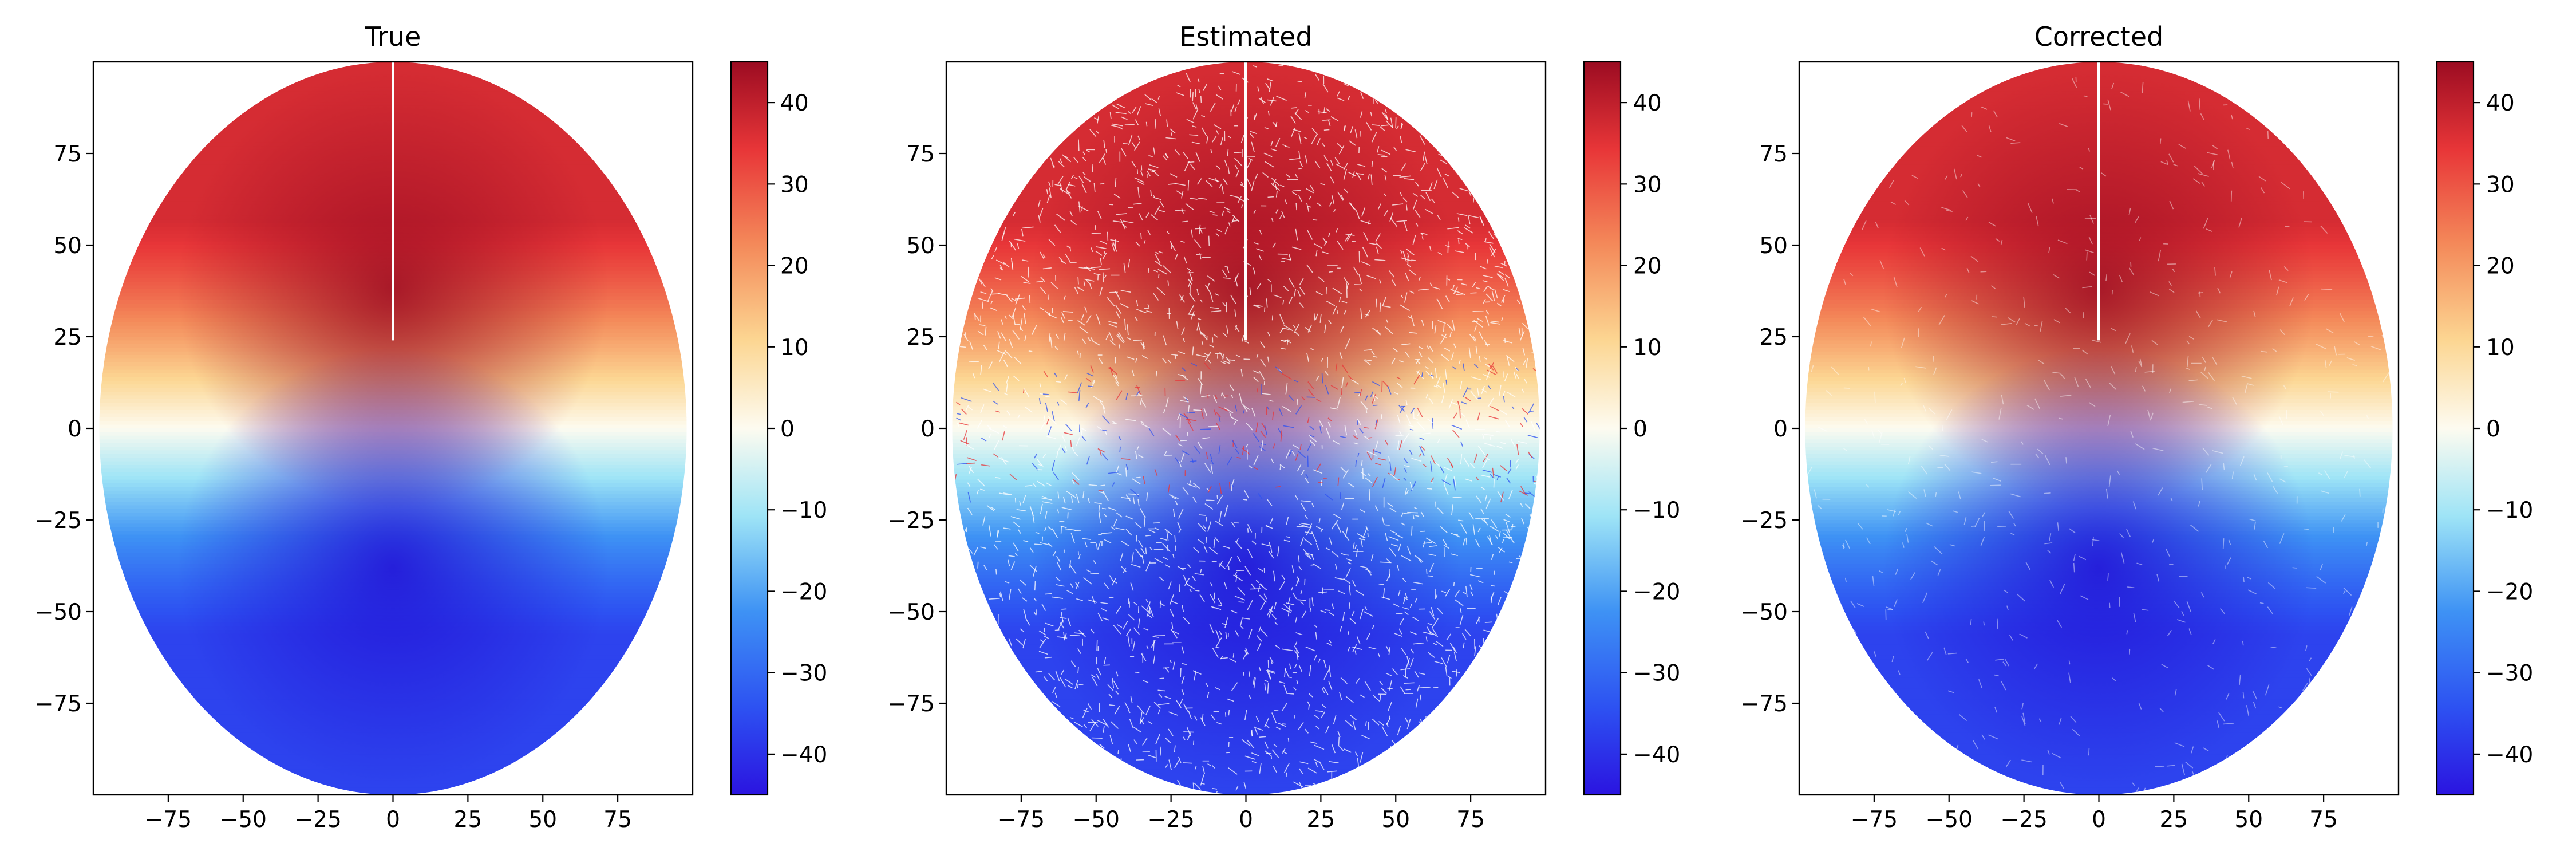 The height and width of the screenshot is (859, 2576). What do you see at coordinates (2098, 36) in the screenshot?
I see `panel-title-2: Corrected` at bounding box center [2098, 36].